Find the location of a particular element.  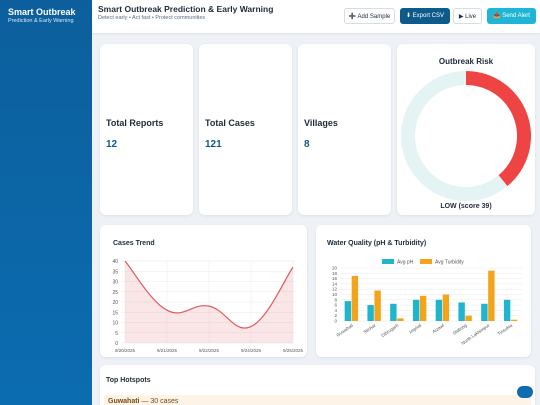

y-tick-label: 15 is located at coordinates (115, 313).